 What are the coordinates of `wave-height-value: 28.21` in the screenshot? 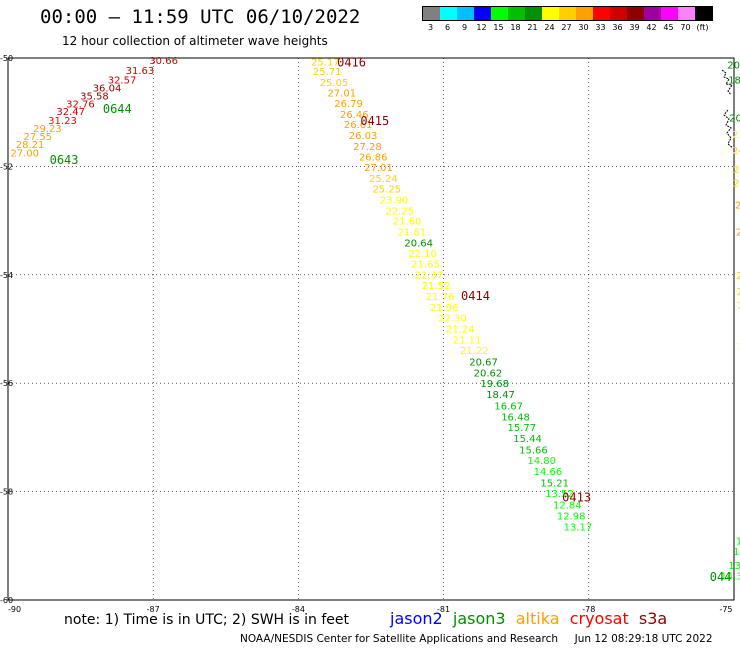 It's located at (30, 145).